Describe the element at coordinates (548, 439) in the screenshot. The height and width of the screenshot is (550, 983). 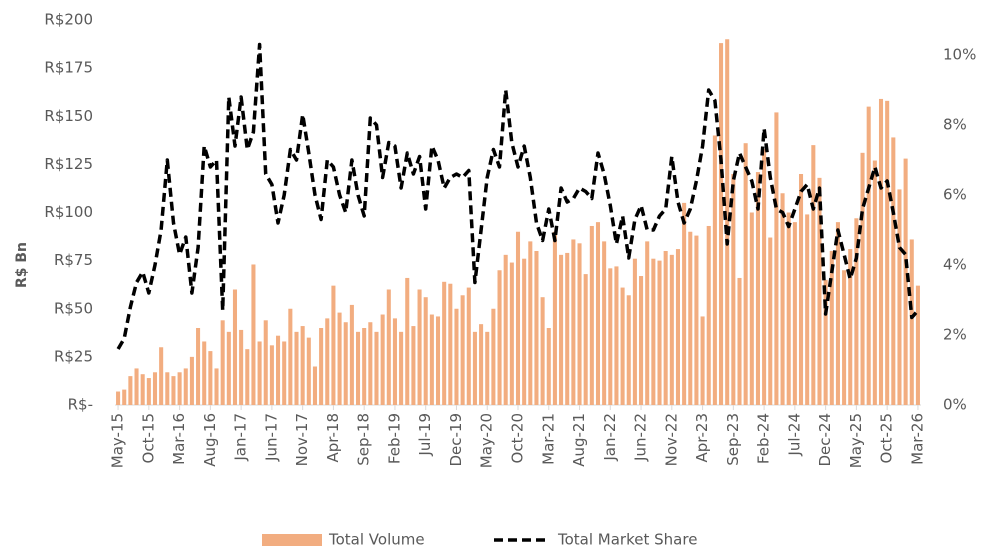
I see `x-tick-label: Mar-21` at that location.